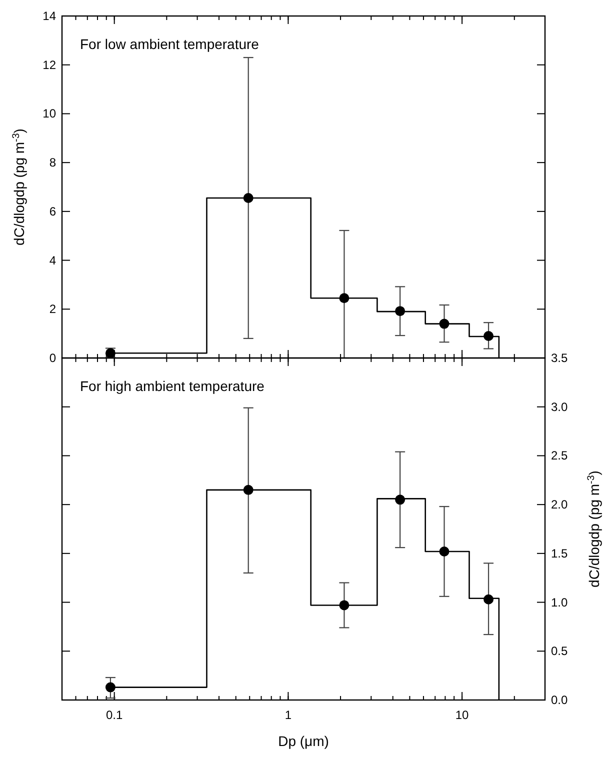  I want to click on y-tick-label: 12, so click(49, 65).